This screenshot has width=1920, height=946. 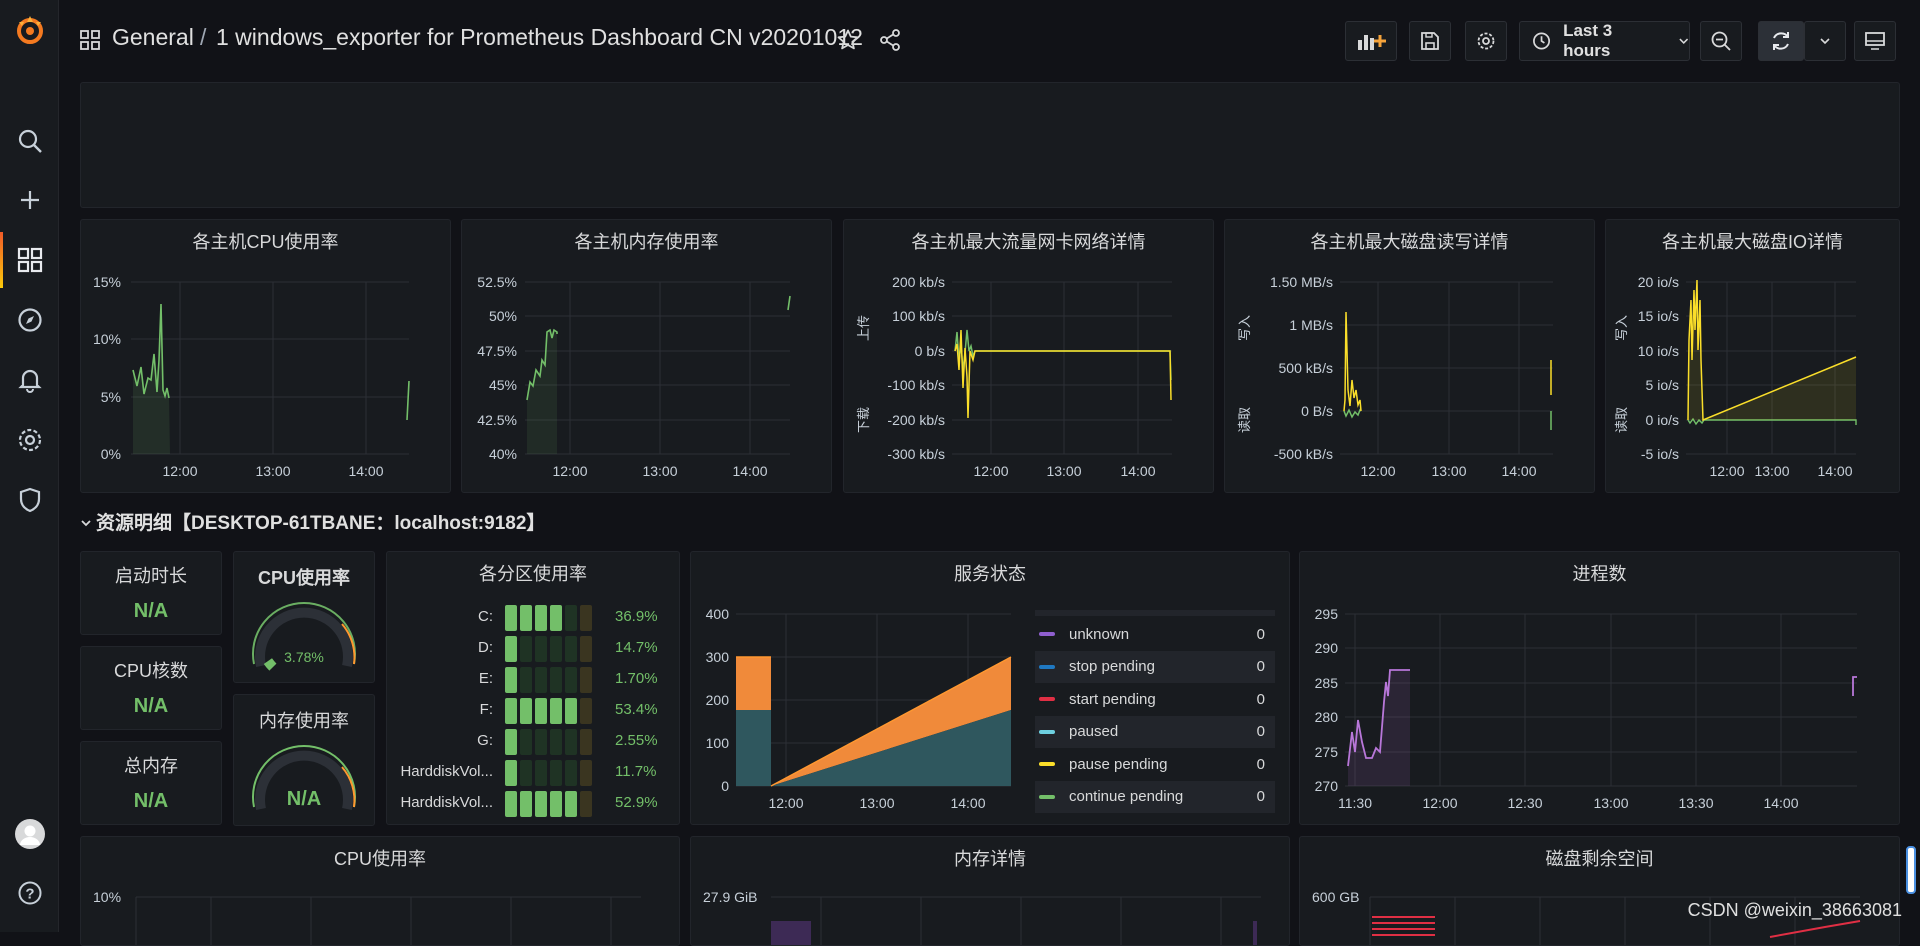 I want to click on stat-title: 总内存, so click(x=151, y=766).